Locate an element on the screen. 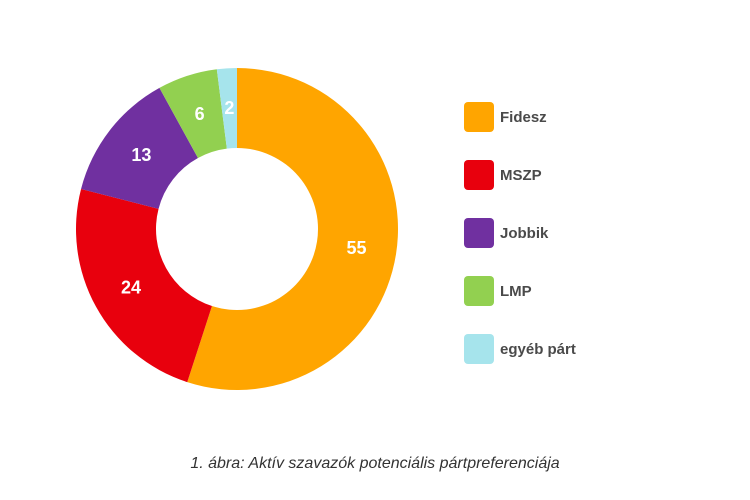 The width and height of the screenshot is (750, 500). slice-value-label-lmp: 6 is located at coordinates (200, 114).